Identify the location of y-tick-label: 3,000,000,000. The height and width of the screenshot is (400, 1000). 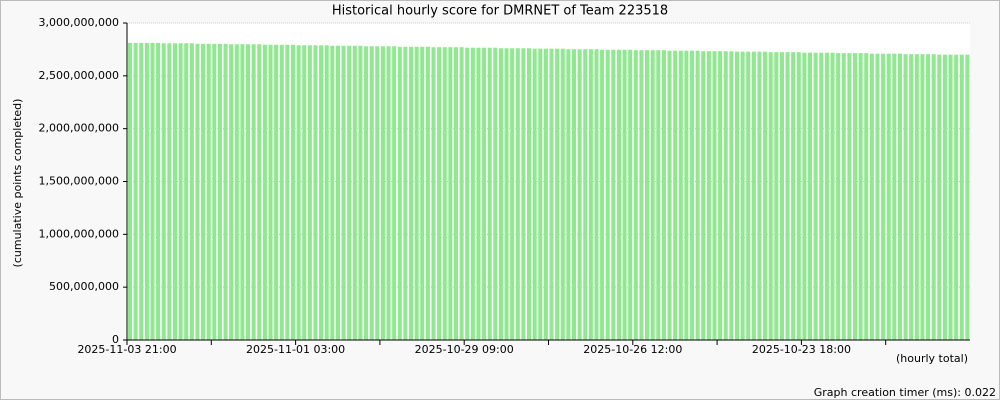
(79, 22).